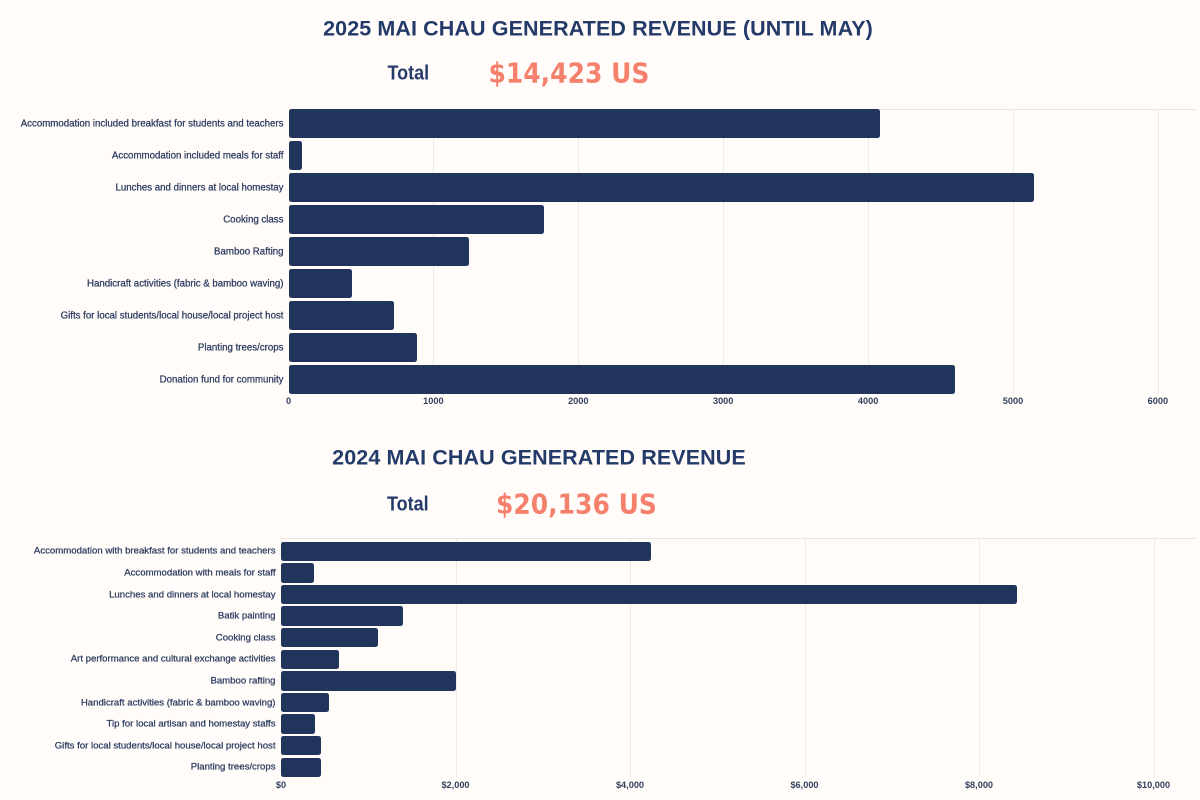  What do you see at coordinates (979, 784) in the screenshot?
I see `x-tick-label: $8,000` at bounding box center [979, 784].